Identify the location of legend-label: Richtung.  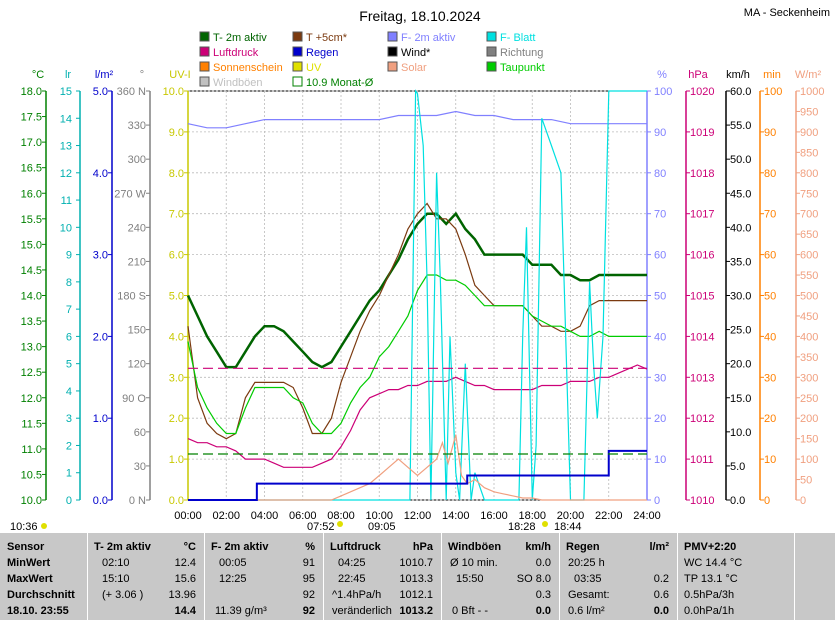
(521, 53).